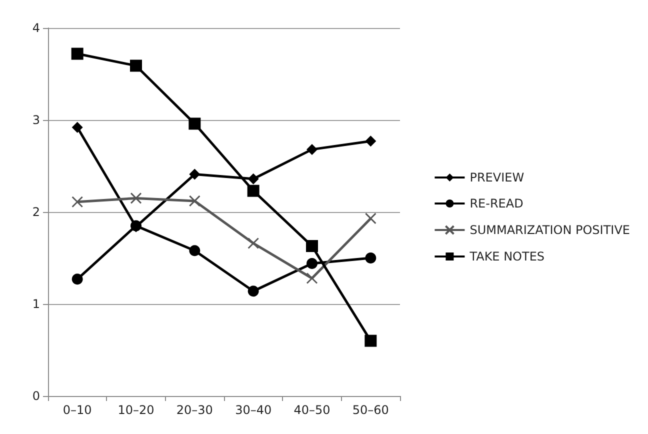 This screenshot has width=648, height=434. What do you see at coordinates (36, 304) in the screenshot?
I see `y-tick-label: 1` at bounding box center [36, 304].